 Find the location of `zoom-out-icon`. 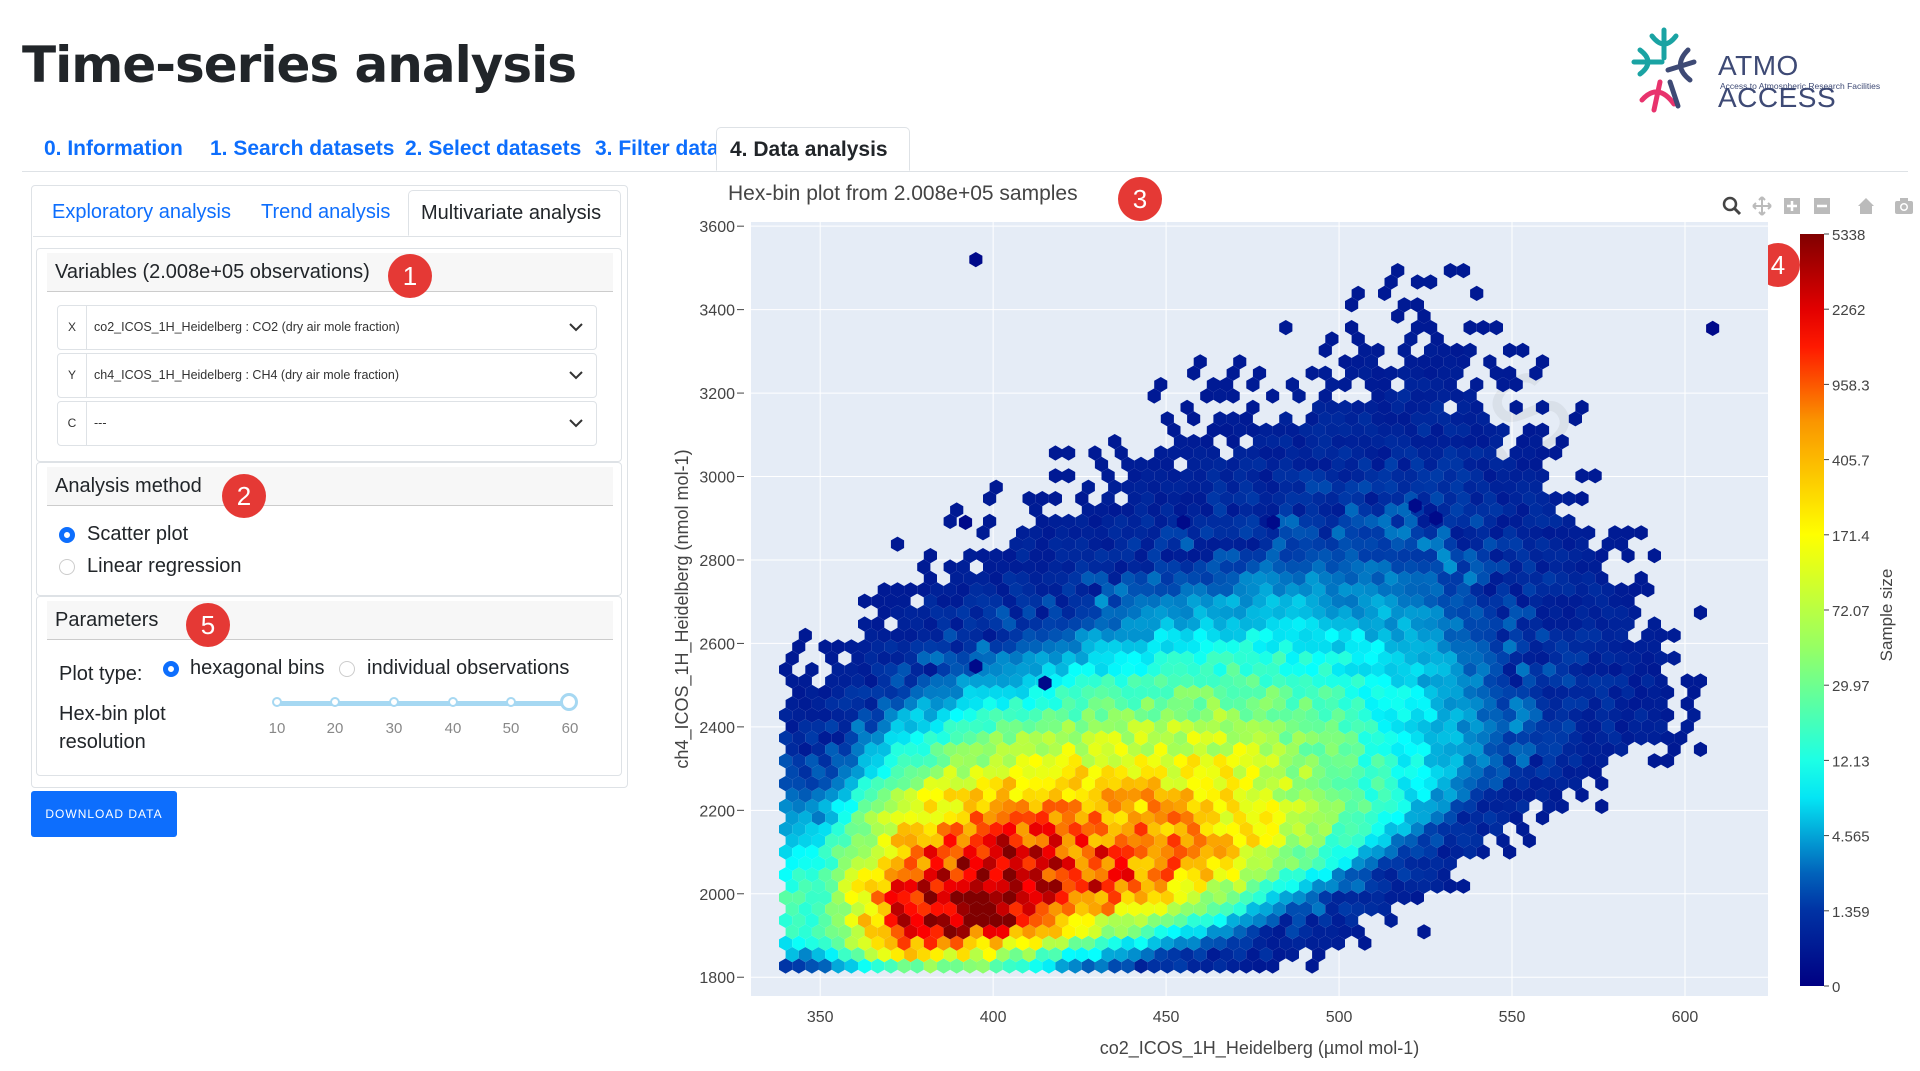

zoom-out-icon is located at coordinates (1822, 206).